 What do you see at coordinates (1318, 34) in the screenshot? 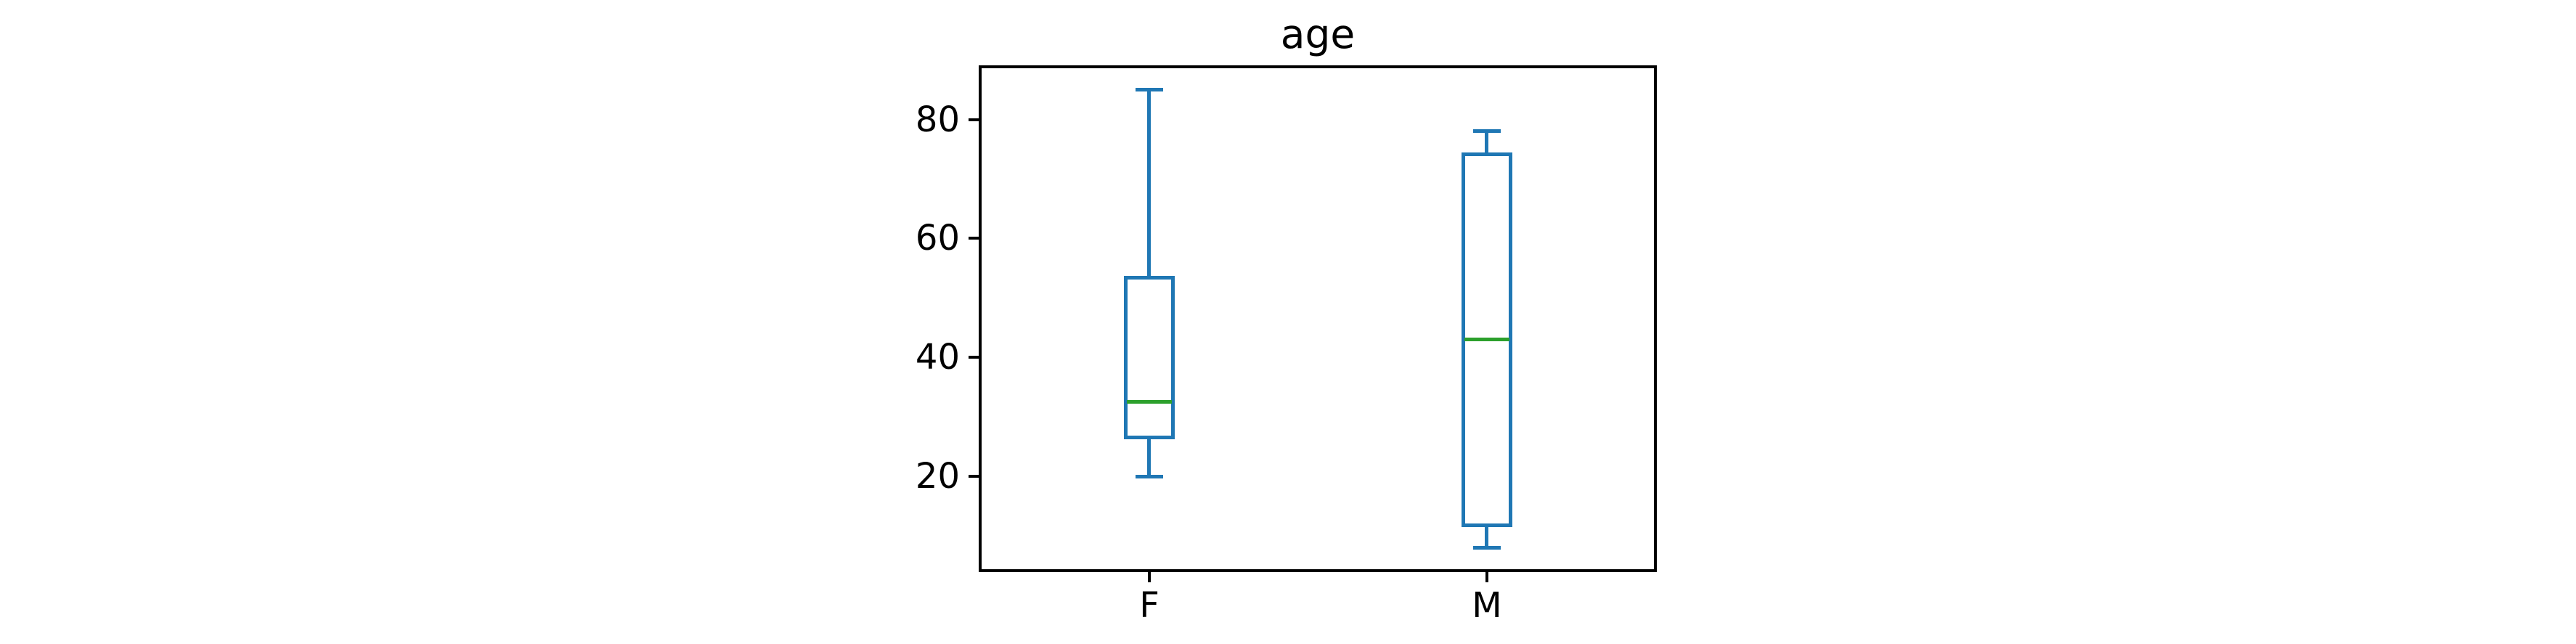
I see `chart-title: age` at bounding box center [1318, 34].